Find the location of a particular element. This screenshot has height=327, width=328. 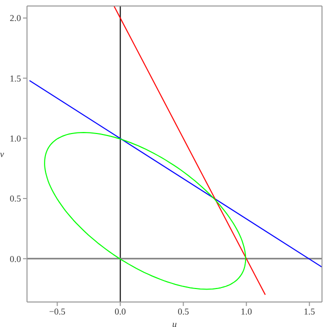

y-axis-title: v is located at coordinates (2, 154).